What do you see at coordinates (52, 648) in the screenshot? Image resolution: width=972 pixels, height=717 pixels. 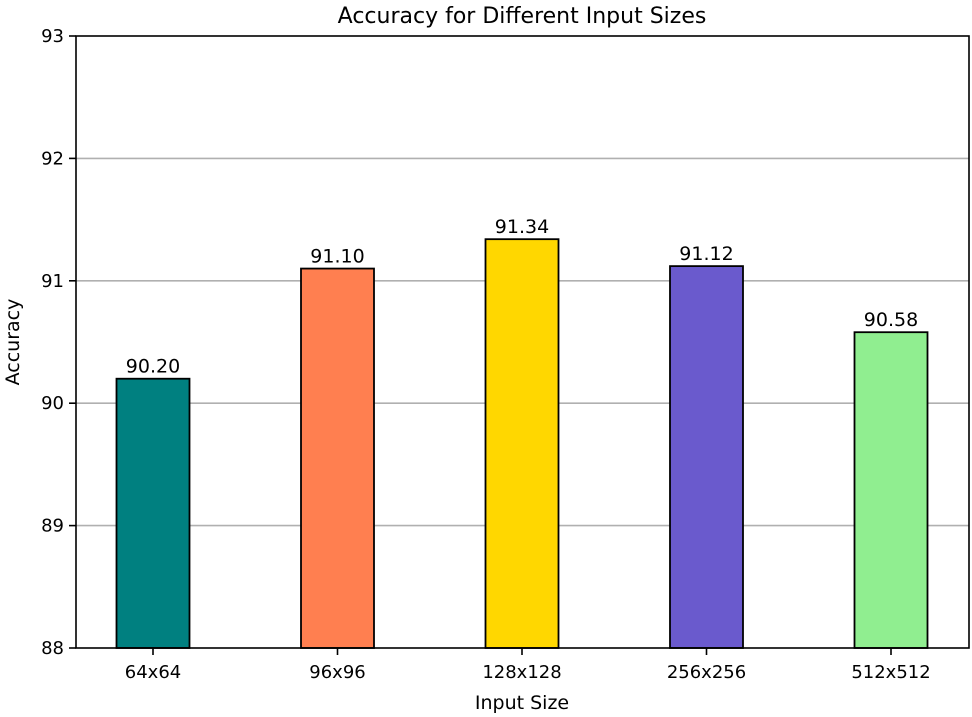 I see `y-tick-label: 88` at bounding box center [52, 648].